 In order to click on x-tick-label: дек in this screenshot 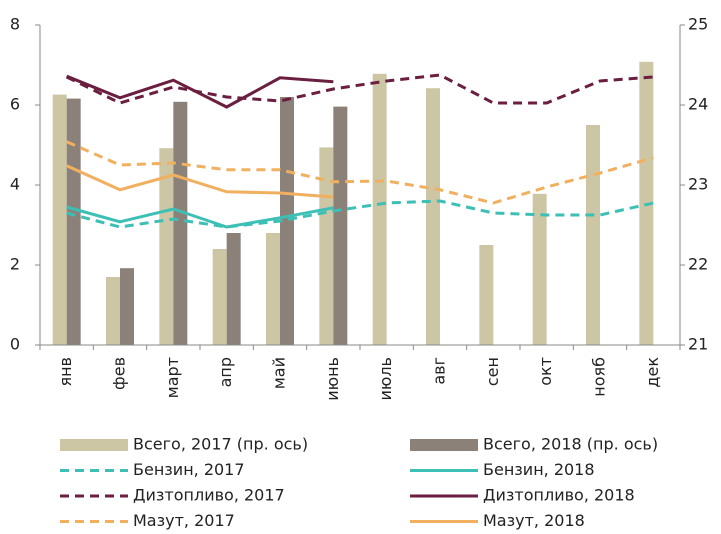, I will do `click(652, 372)`.